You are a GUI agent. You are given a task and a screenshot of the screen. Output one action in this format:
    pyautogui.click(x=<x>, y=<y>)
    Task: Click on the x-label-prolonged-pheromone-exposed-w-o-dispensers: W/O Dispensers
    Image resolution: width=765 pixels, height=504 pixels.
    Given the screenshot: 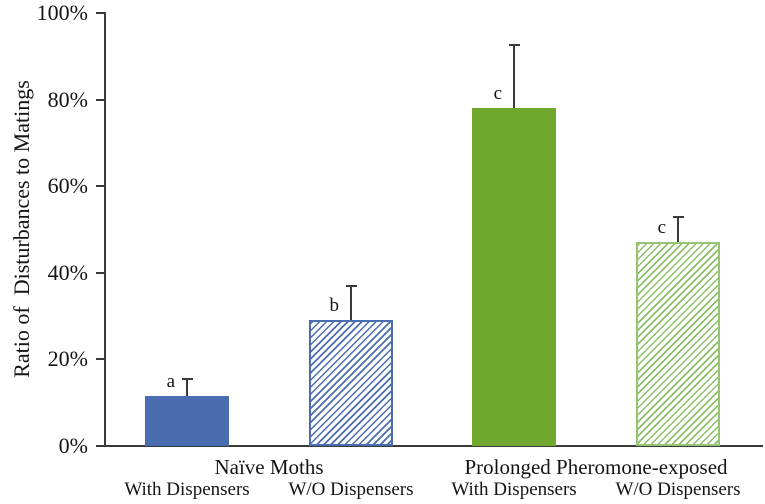 What is the action you would take?
    pyautogui.click(x=678, y=489)
    